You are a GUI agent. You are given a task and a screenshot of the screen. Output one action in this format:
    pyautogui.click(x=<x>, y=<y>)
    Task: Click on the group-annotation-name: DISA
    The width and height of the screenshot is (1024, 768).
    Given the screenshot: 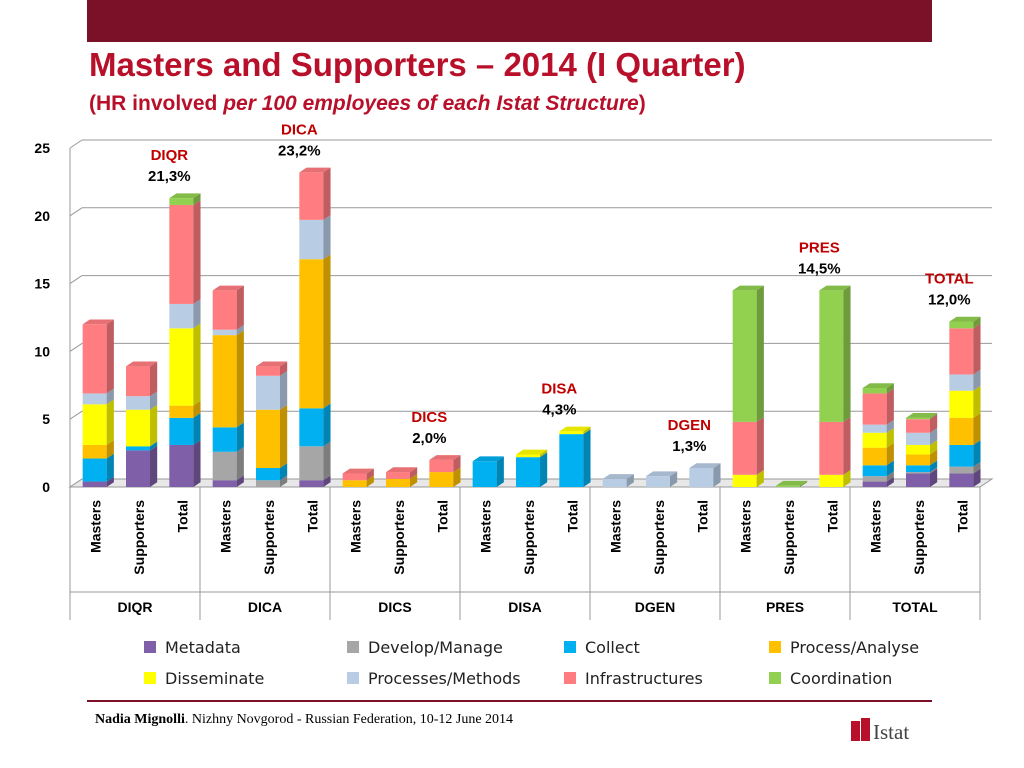 What is the action you would take?
    pyautogui.click(x=559, y=388)
    